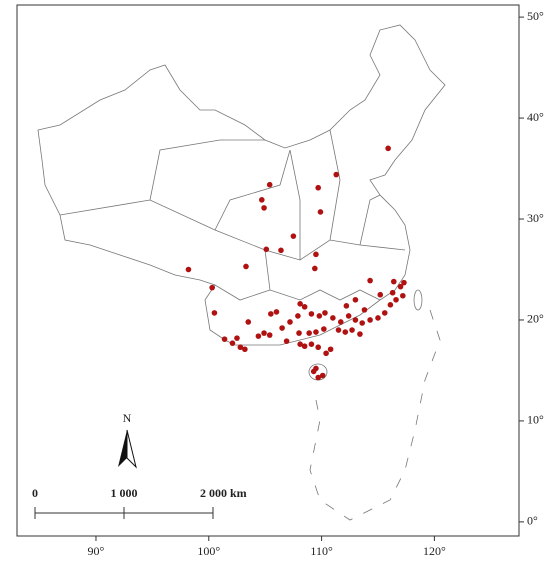 The height and width of the screenshot is (568, 550). I want to click on north-label: N, so click(127, 418).